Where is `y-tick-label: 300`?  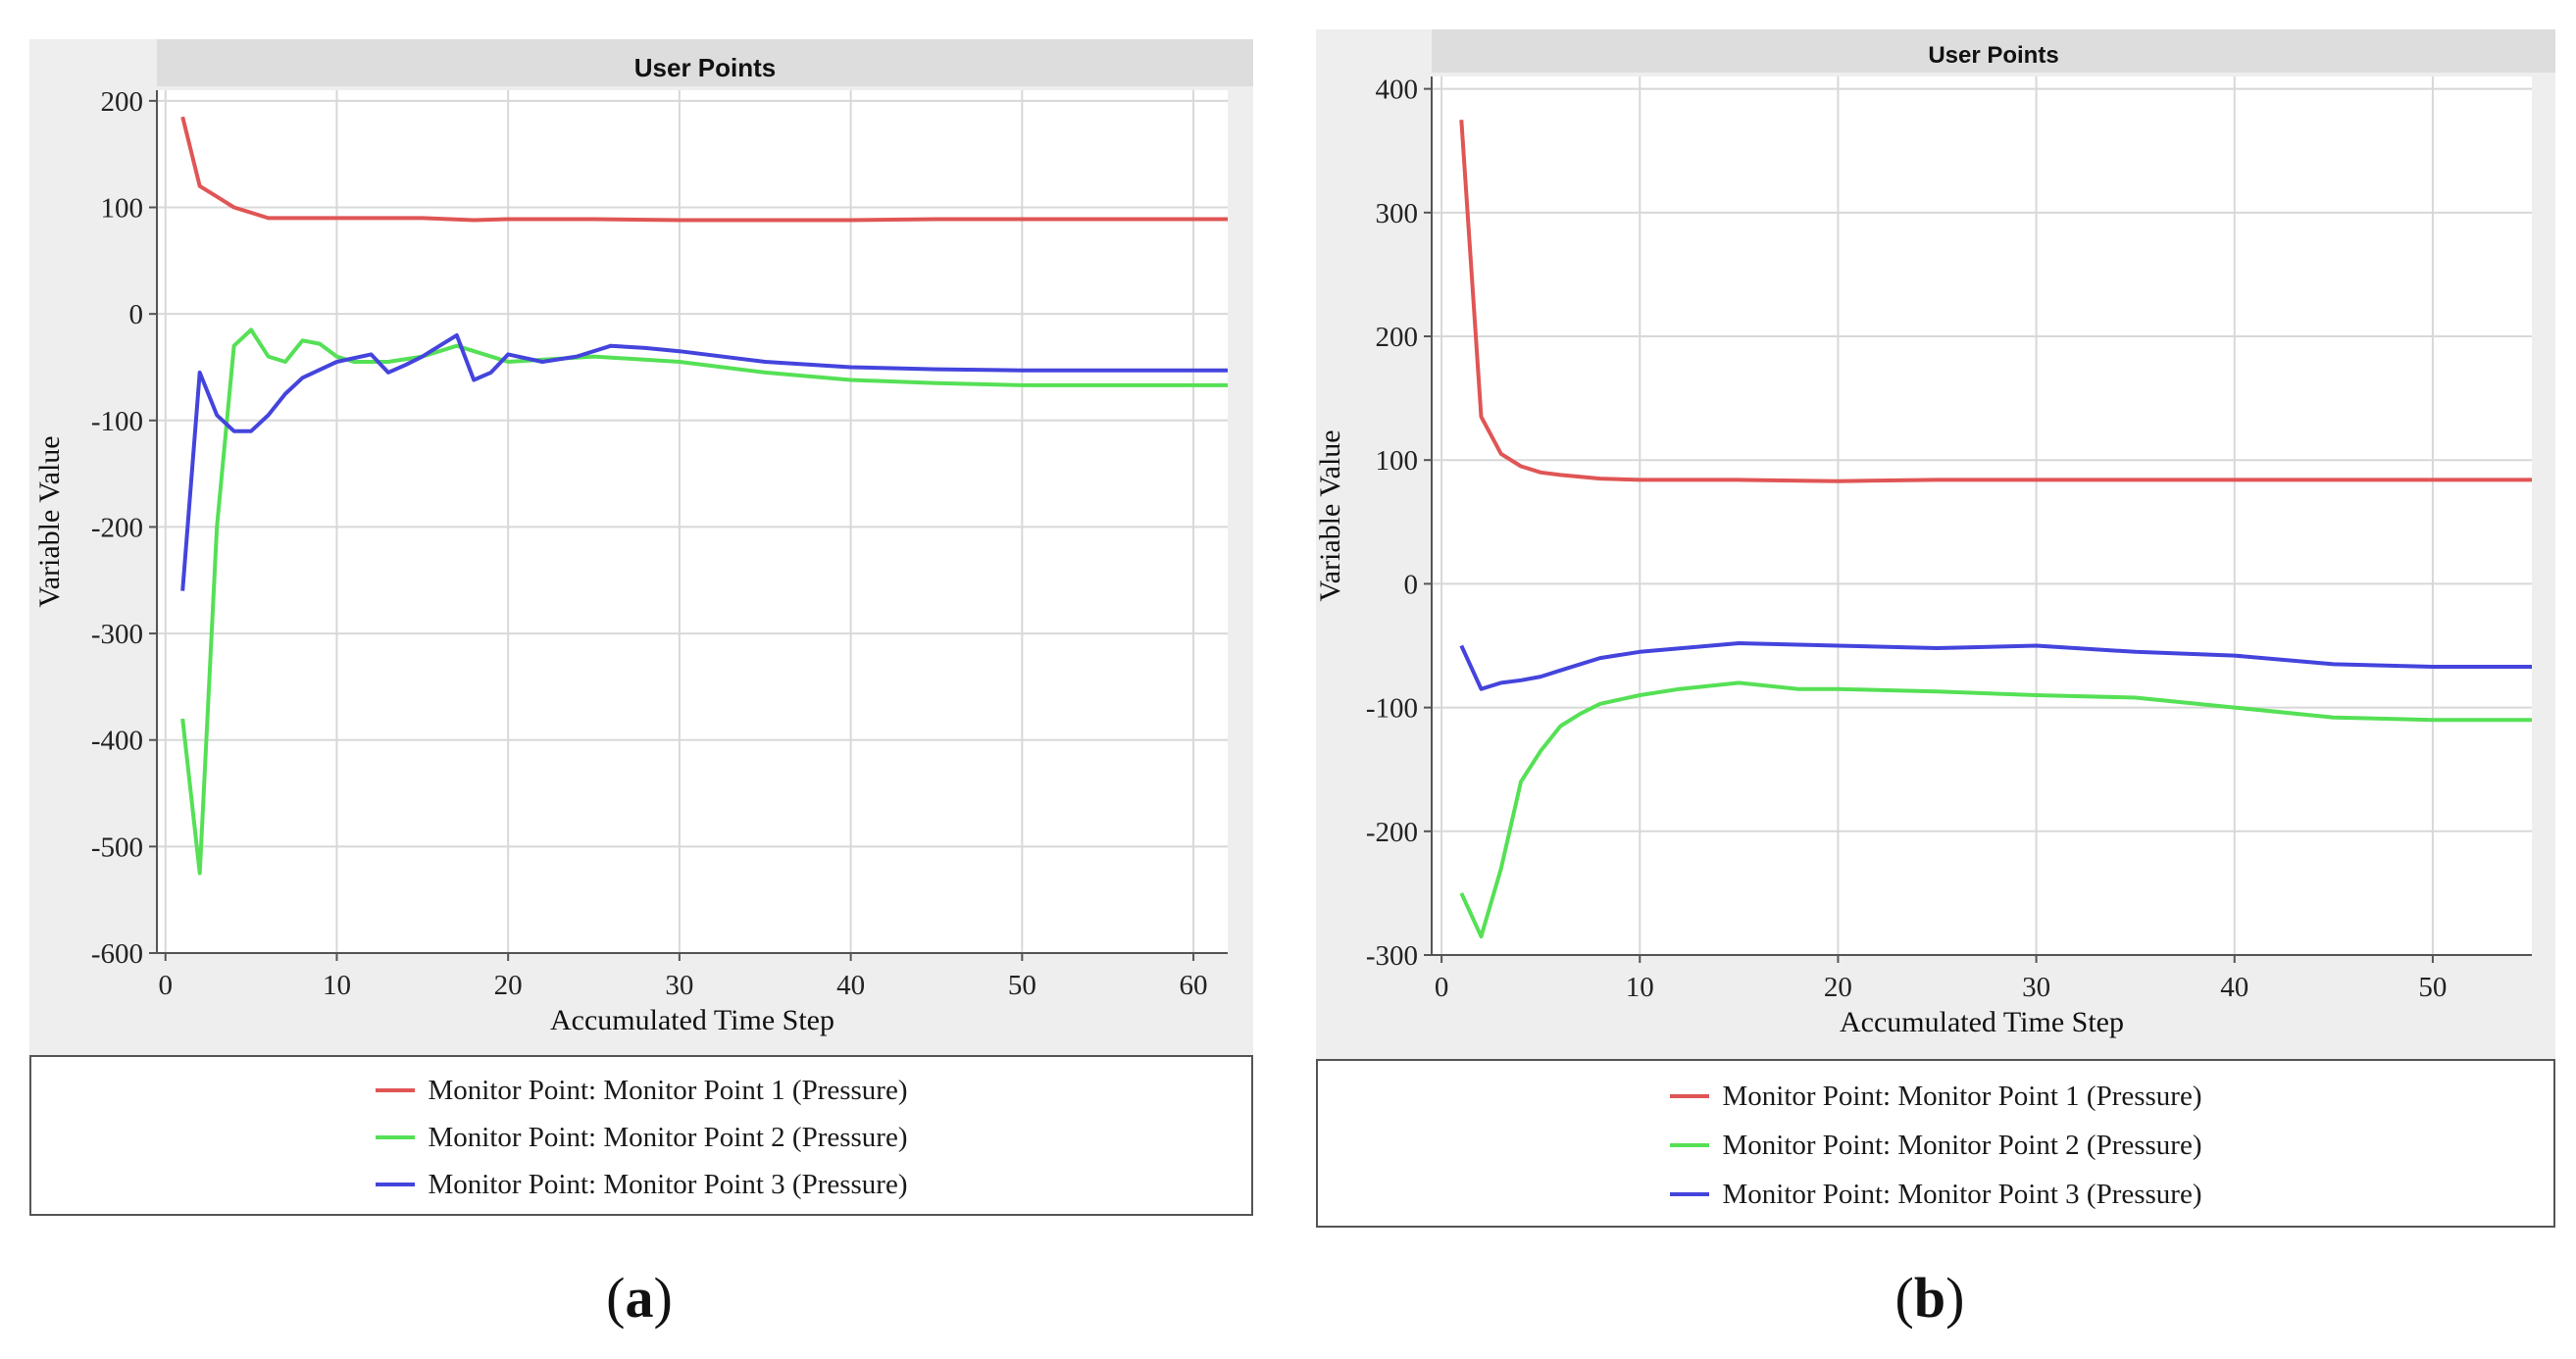 y-tick-label: 300 is located at coordinates (1397, 214).